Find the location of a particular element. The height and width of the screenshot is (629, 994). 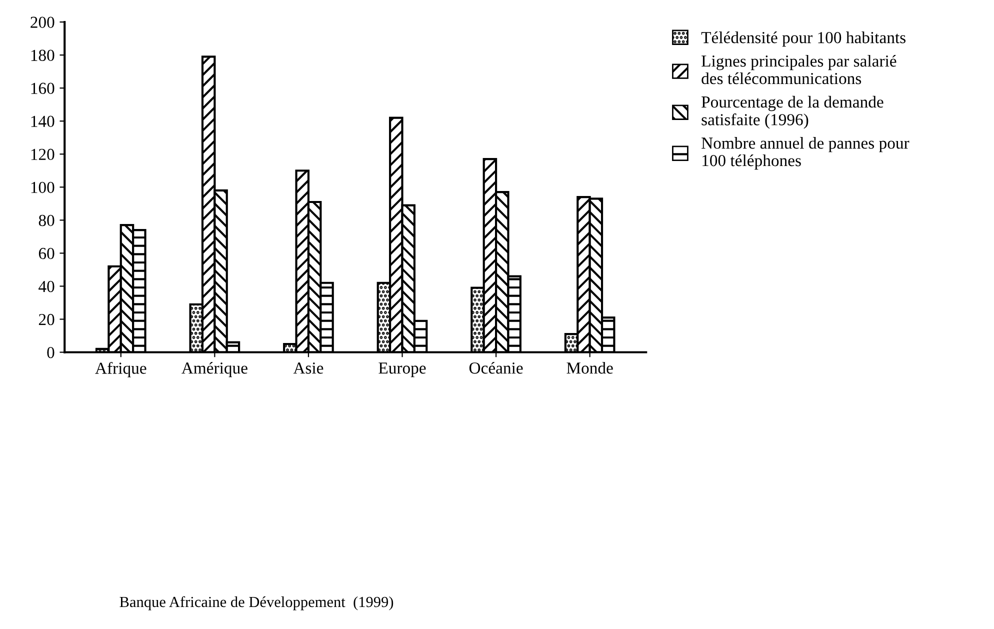

y-tick-label: 140 is located at coordinates (42, 122).